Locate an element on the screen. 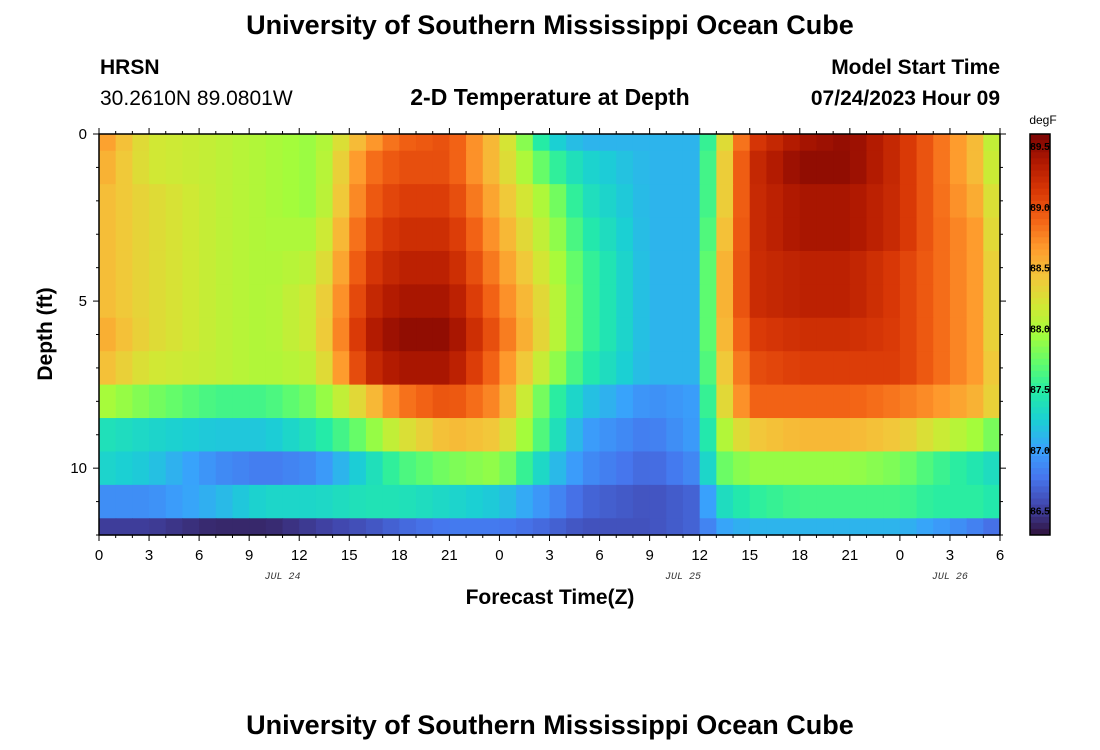  x-tick-label: 0 is located at coordinates (99, 555).